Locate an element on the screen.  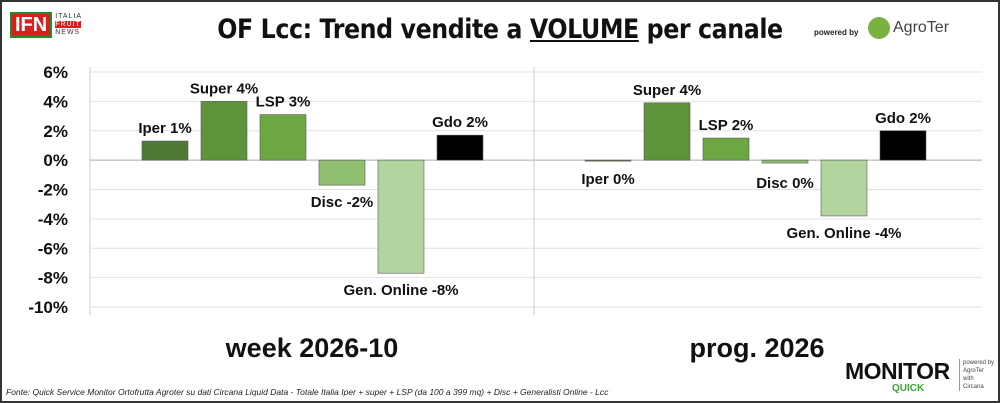
y-tick-label: 4% is located at coordinates (55, 101).